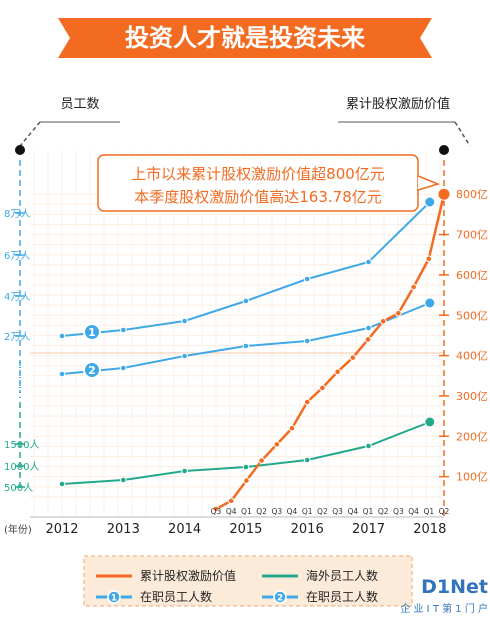  What do you see at coordinates (248, 581) in the screenshot?
I see `legend-box` at bounding box center [248, 581].